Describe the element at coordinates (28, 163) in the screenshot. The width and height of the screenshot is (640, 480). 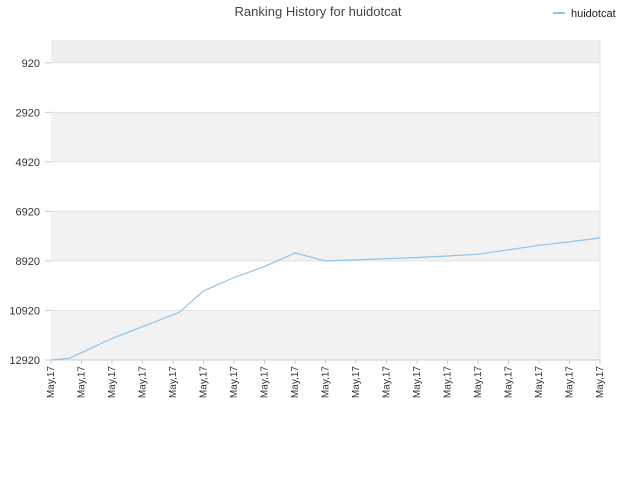
I see `y-tick-label: 4920` at that location.